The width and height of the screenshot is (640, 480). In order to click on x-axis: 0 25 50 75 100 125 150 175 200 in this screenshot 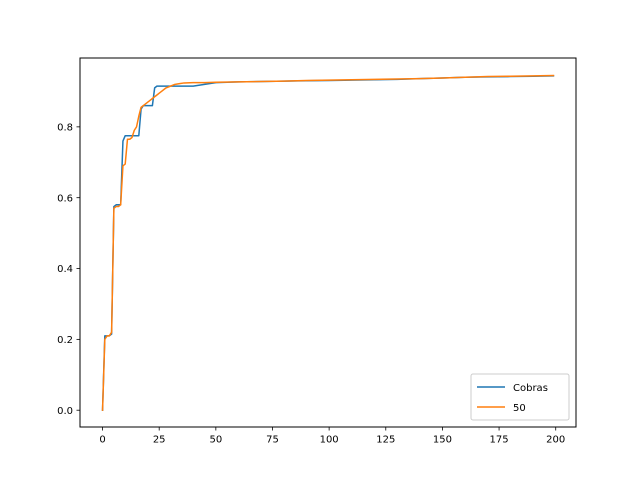, I will do `click(332, 436)`.